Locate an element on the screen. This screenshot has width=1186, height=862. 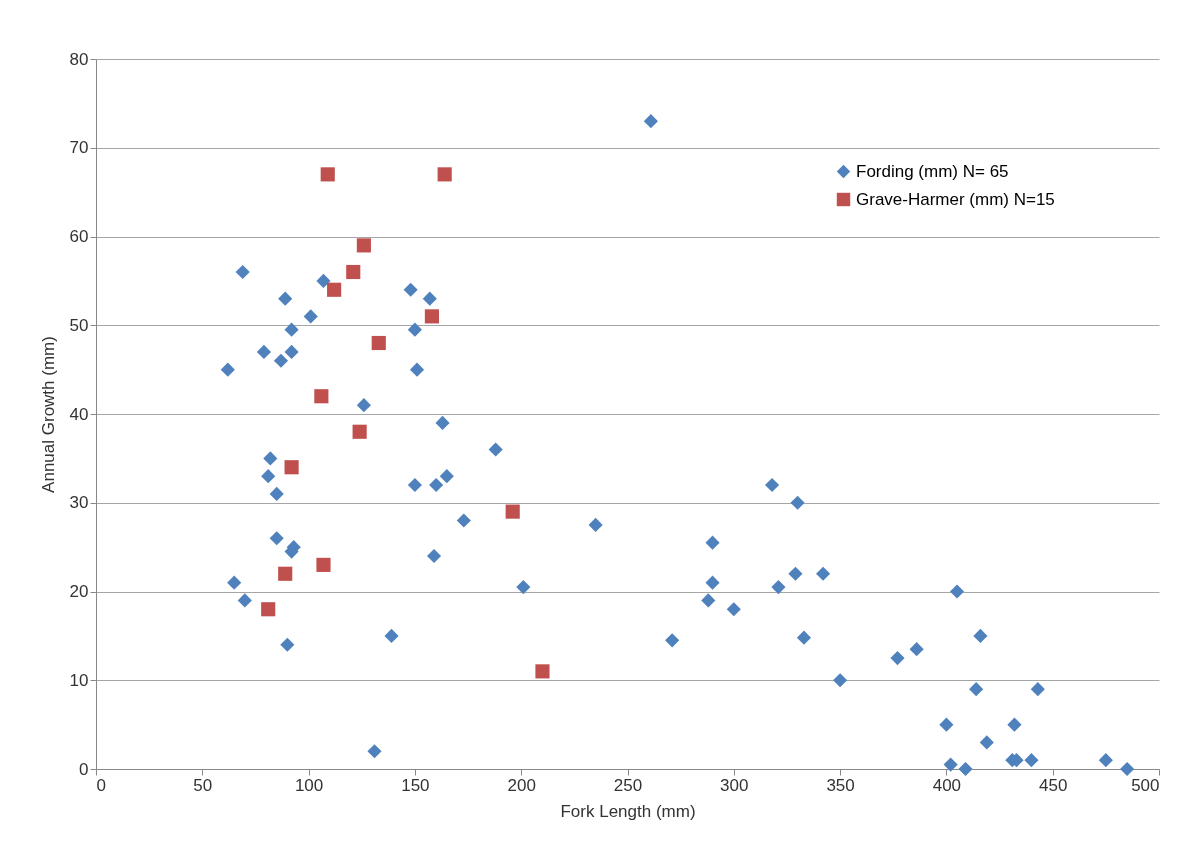
y-axis-title: Annual Growth (mm) is located at coordinates (48, 414).